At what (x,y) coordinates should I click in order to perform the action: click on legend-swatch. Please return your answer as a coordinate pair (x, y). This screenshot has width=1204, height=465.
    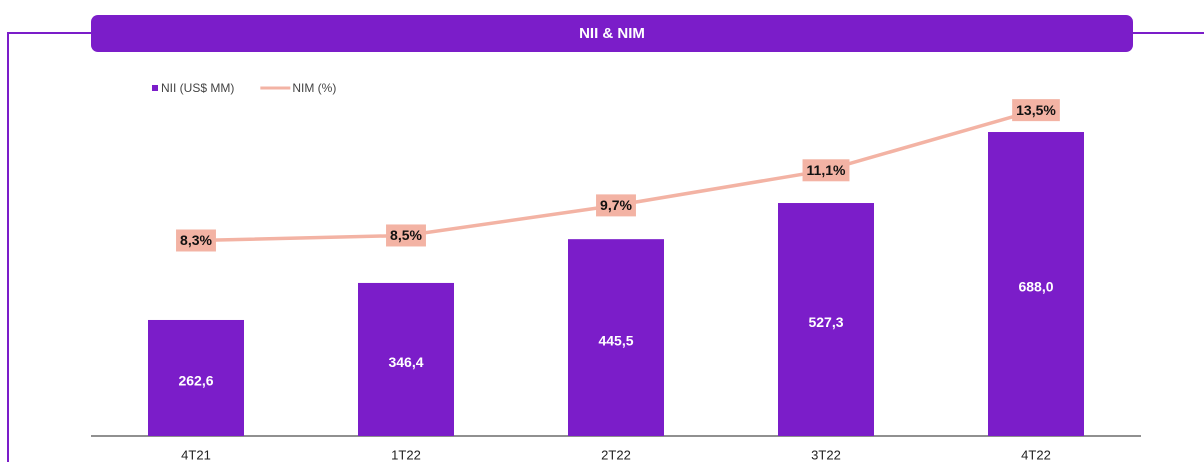
    Looking at the image, I should click on (155, 88).